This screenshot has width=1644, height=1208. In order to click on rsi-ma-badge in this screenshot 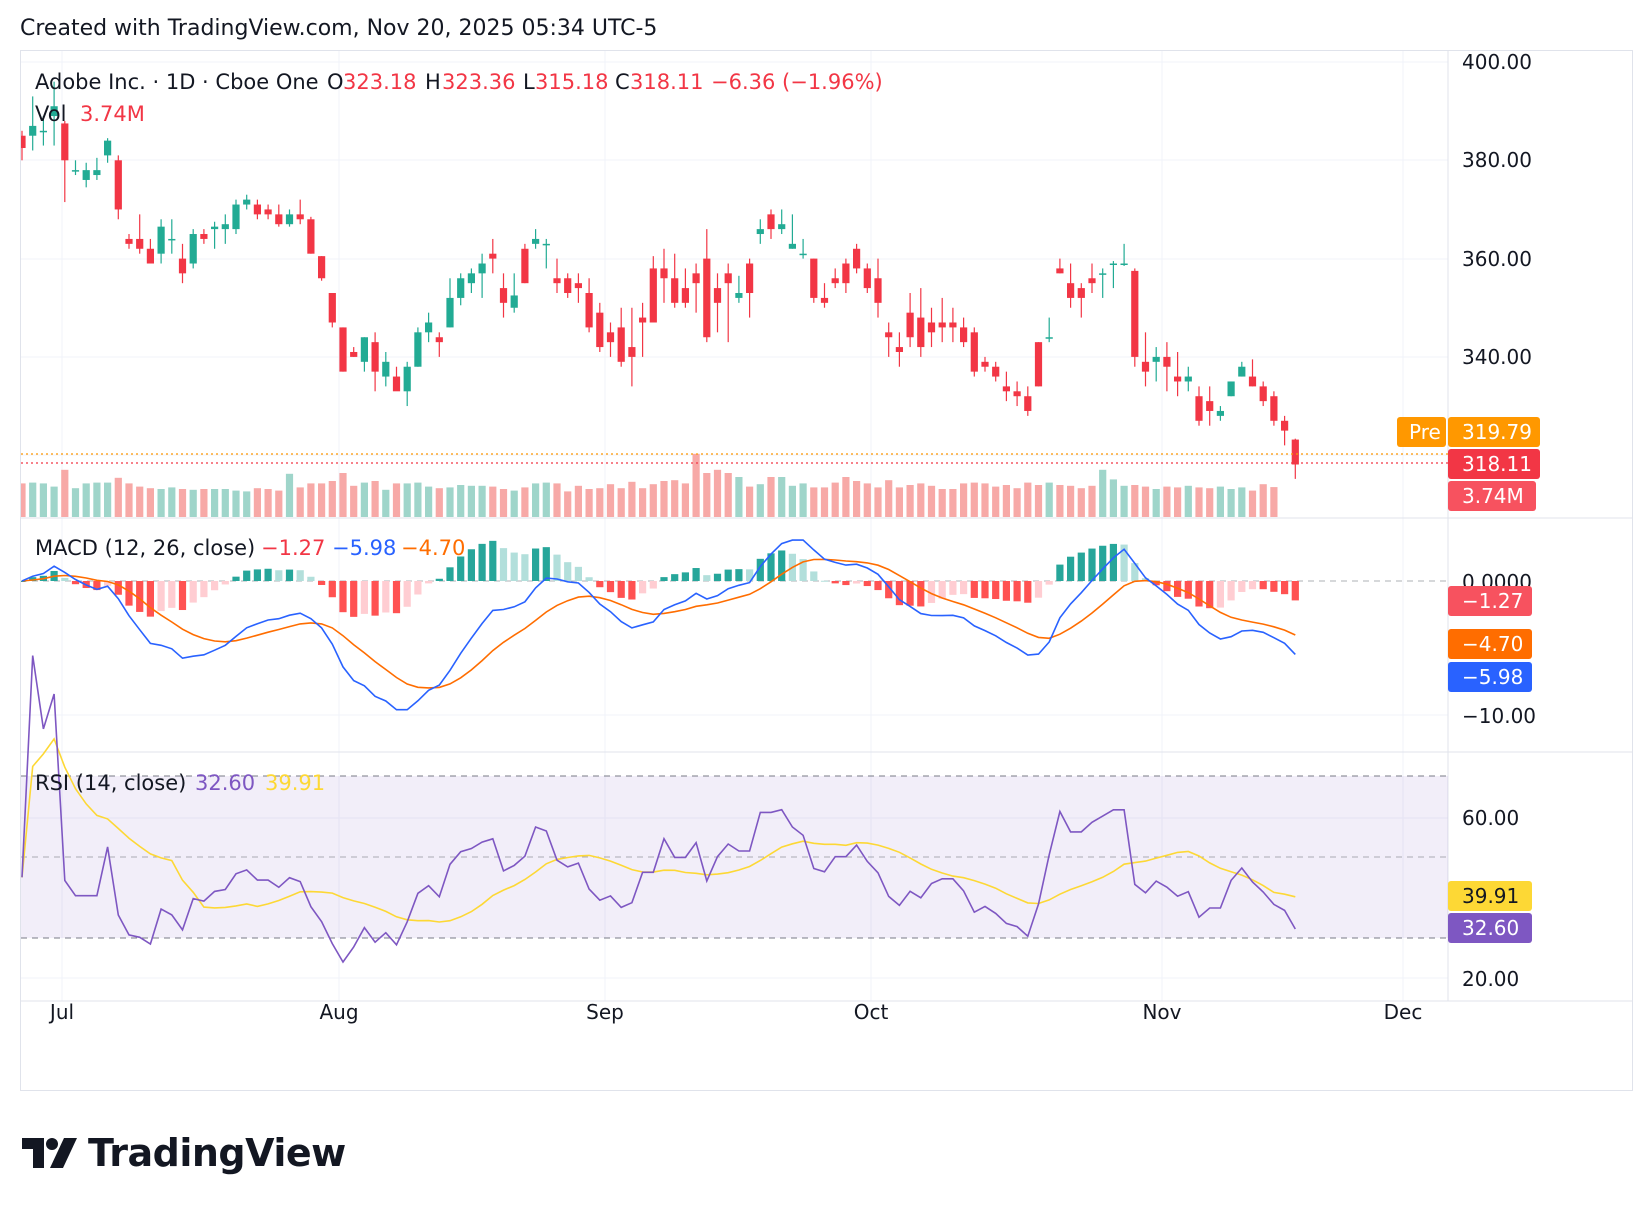, I will do `click(1490, 896)`.